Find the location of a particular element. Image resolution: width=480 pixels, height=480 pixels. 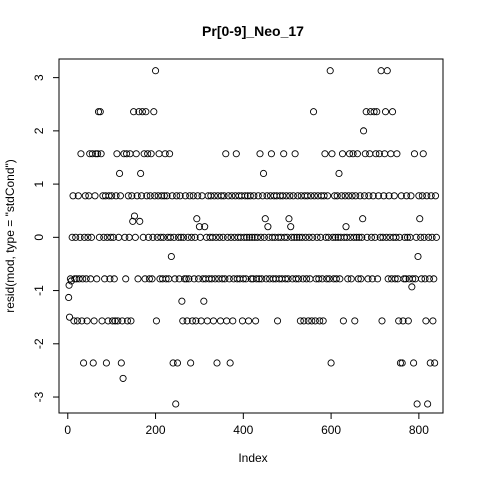

y-tick-label: 0 is located at coordinates (39, 237).